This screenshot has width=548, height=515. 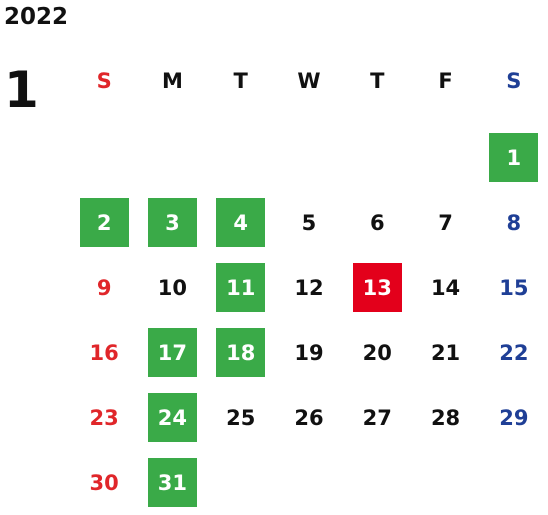 I want to click on day-cell: 3, so click(x=172, y=222).